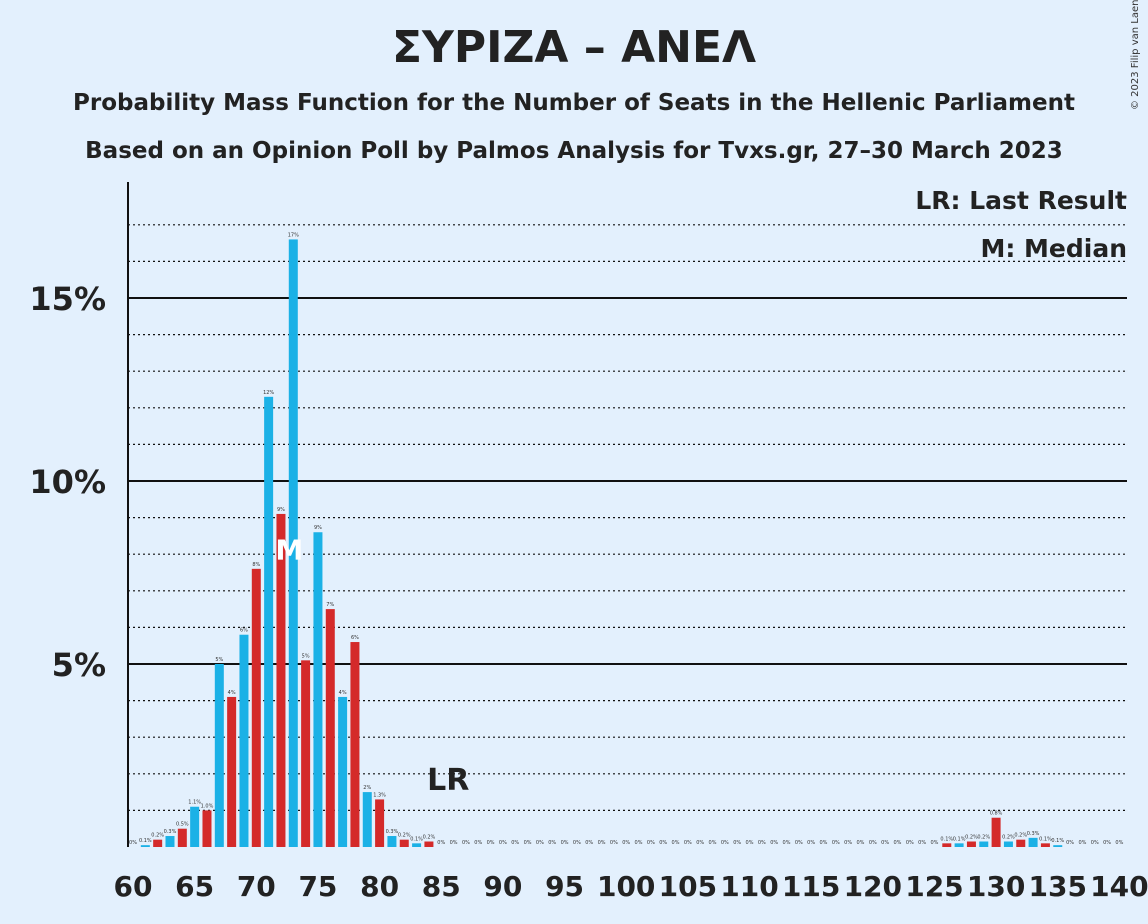 The width and height of the screenshot is (1148, 924). I want to click on data-label-seat-79: 2%, so click(367, 788).